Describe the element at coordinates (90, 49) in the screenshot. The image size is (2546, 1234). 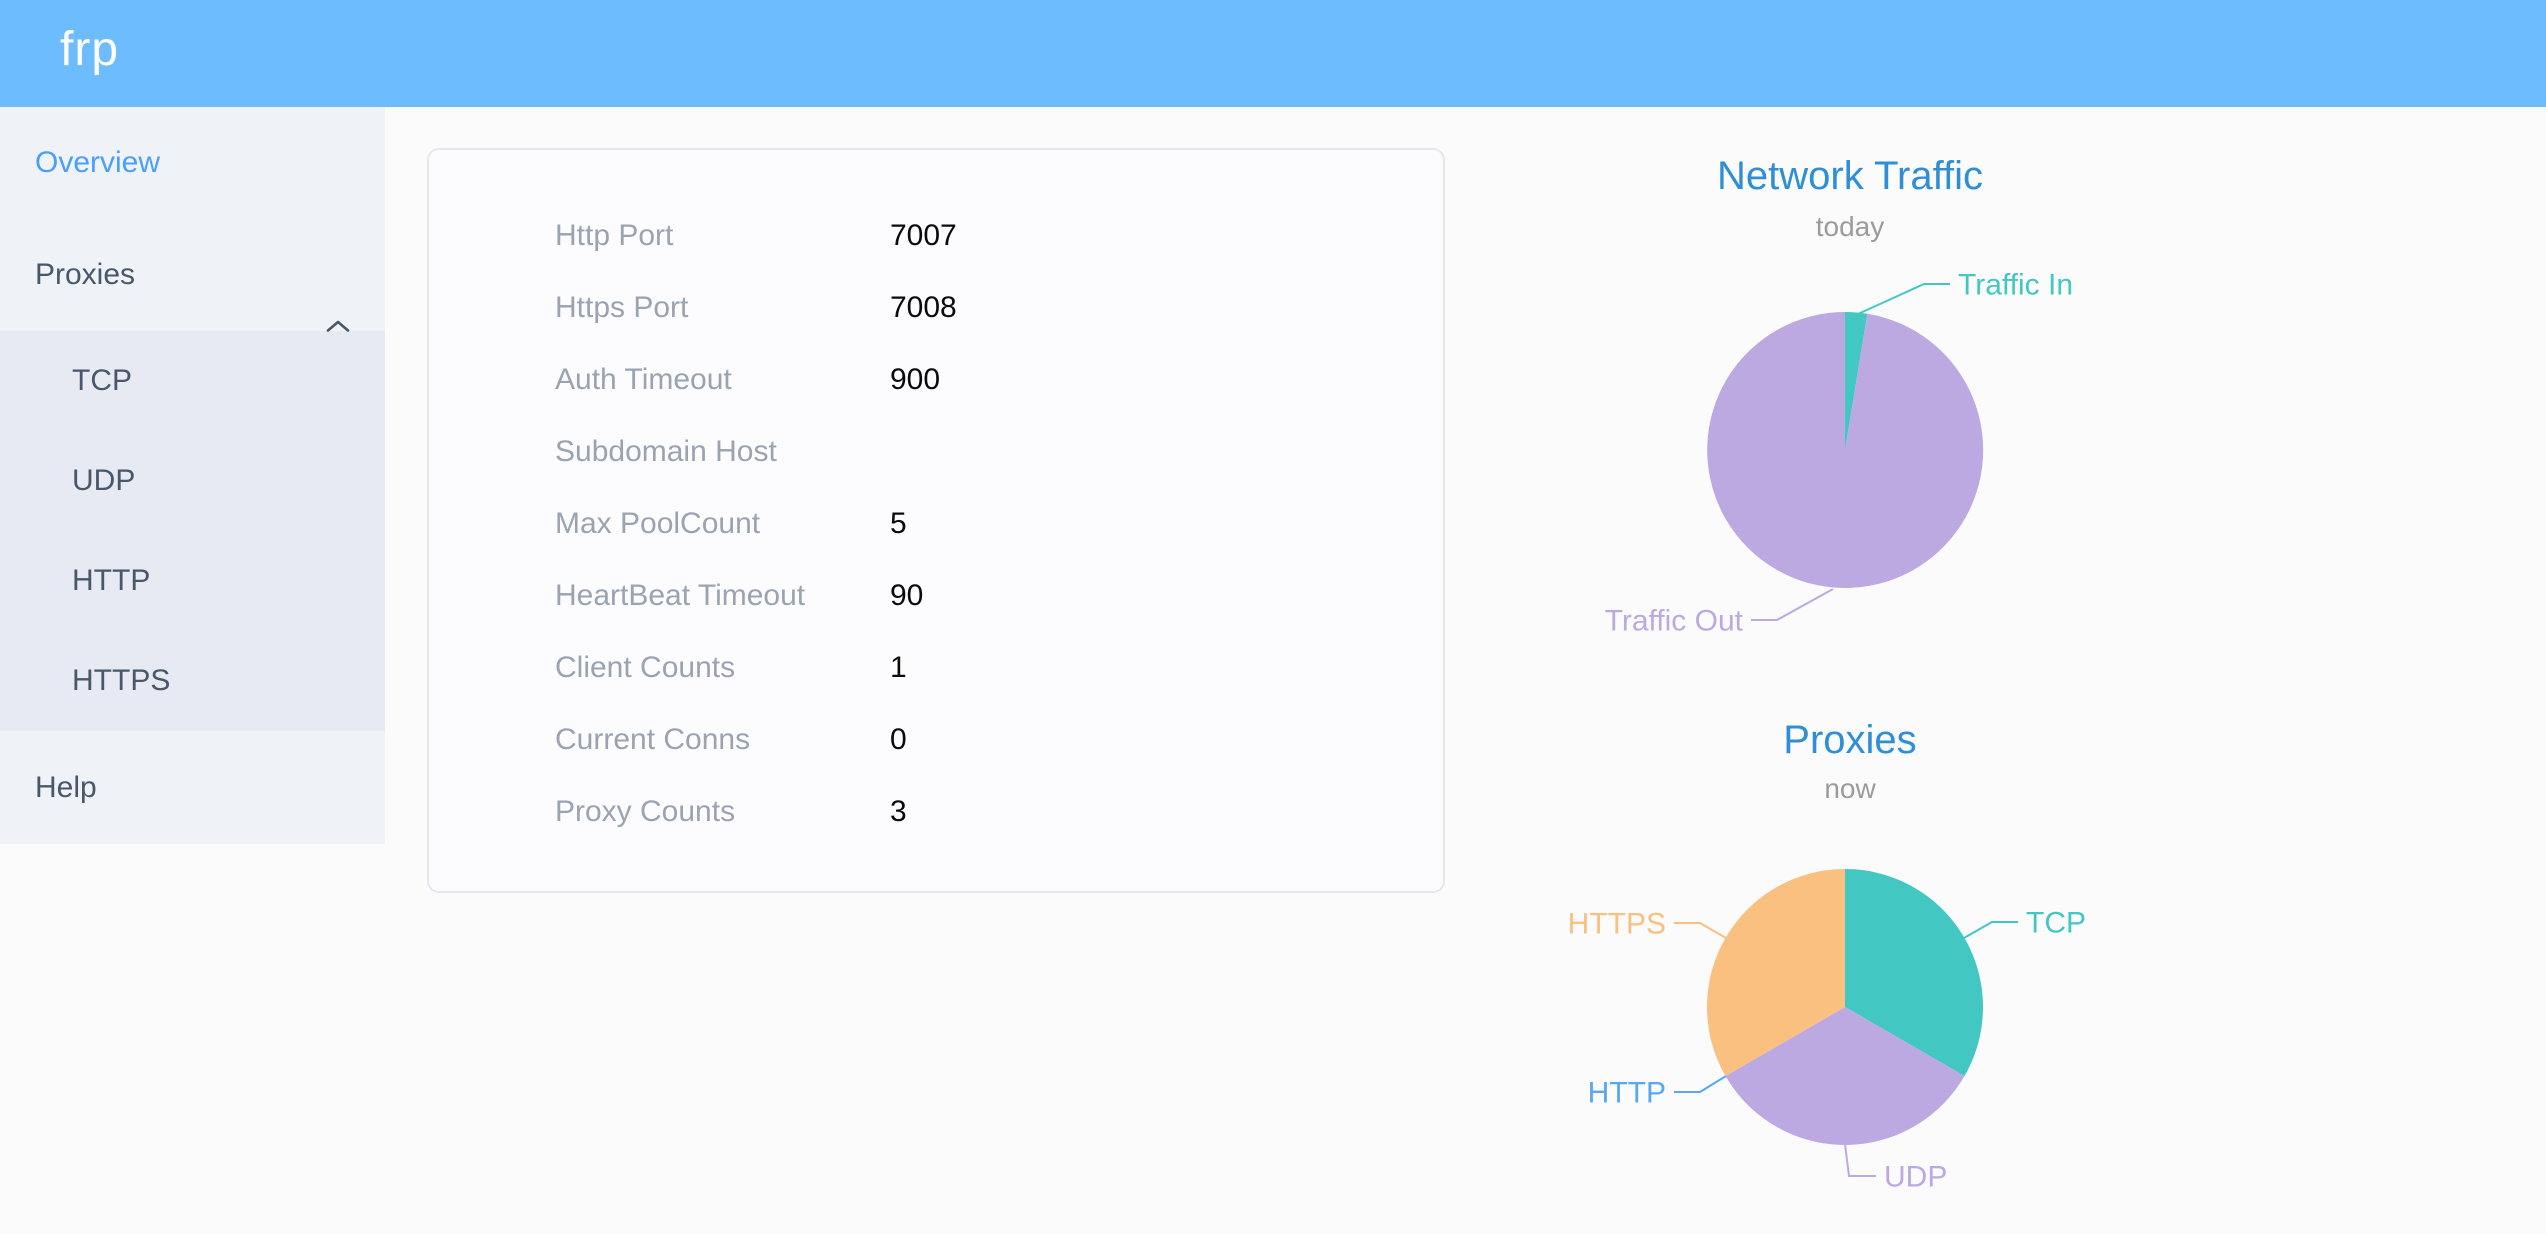
I see `app-logo: frp` at that location.